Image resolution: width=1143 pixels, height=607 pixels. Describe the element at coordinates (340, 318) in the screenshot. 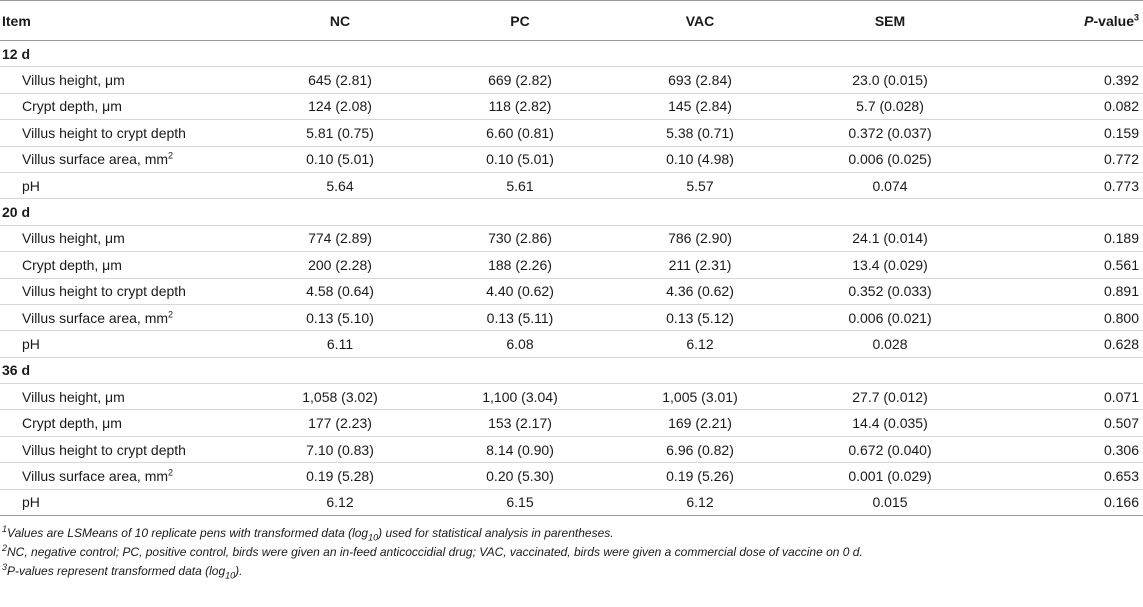

I see `cell-nc: 0.13 (5.10)` at that location.